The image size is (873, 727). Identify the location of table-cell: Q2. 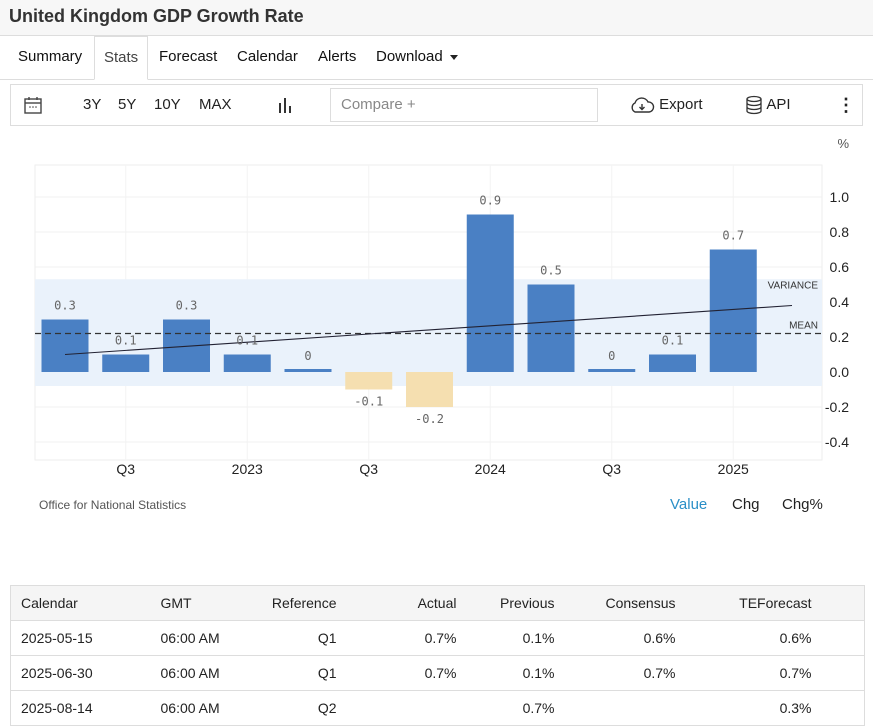
(303, 708).